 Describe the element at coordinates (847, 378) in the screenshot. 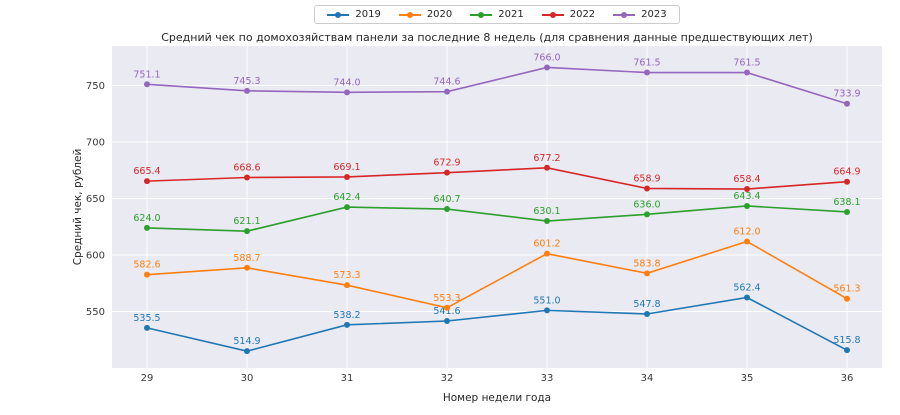

I see `x-tick-label: 36` at that location.